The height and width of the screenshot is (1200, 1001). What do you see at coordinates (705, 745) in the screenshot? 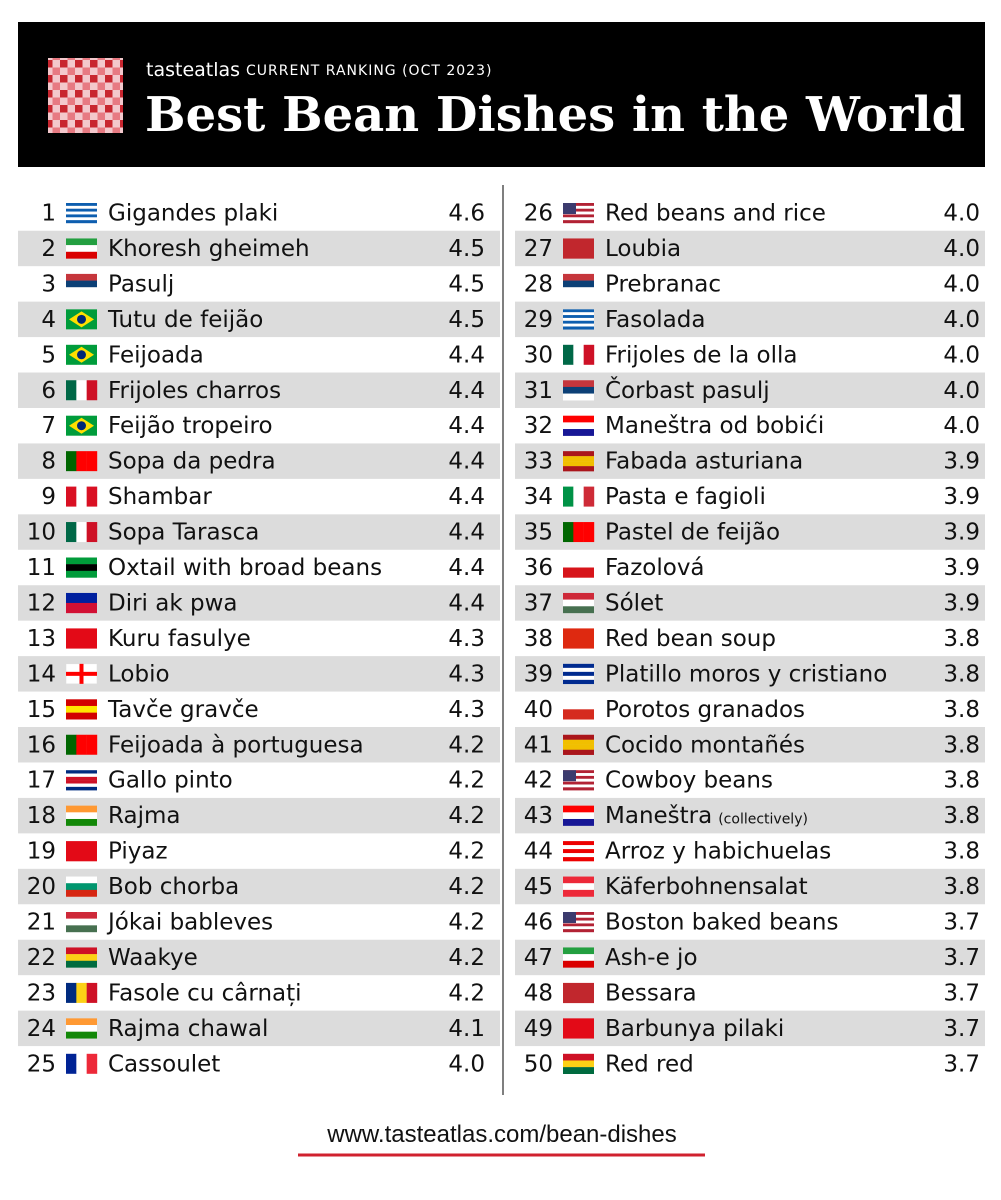
I see `dish-name: Cocido montañés` at bounding box center [705, 745].